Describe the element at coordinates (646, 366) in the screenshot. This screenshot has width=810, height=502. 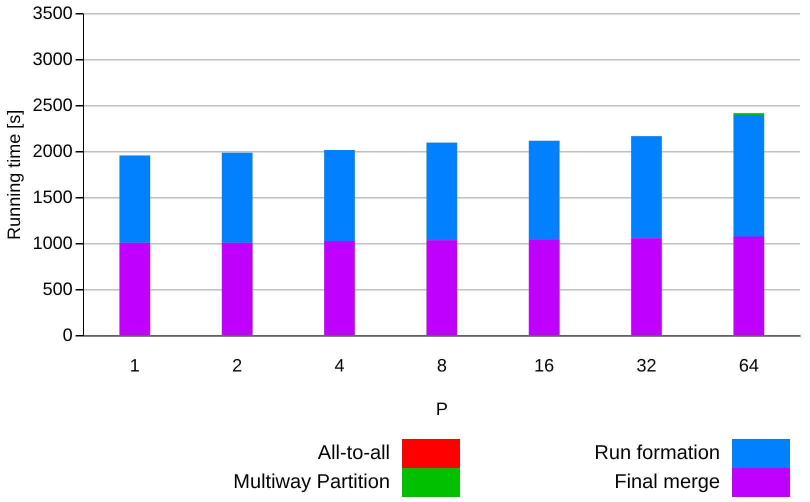
I see `x-tick-label: 32` at that location.